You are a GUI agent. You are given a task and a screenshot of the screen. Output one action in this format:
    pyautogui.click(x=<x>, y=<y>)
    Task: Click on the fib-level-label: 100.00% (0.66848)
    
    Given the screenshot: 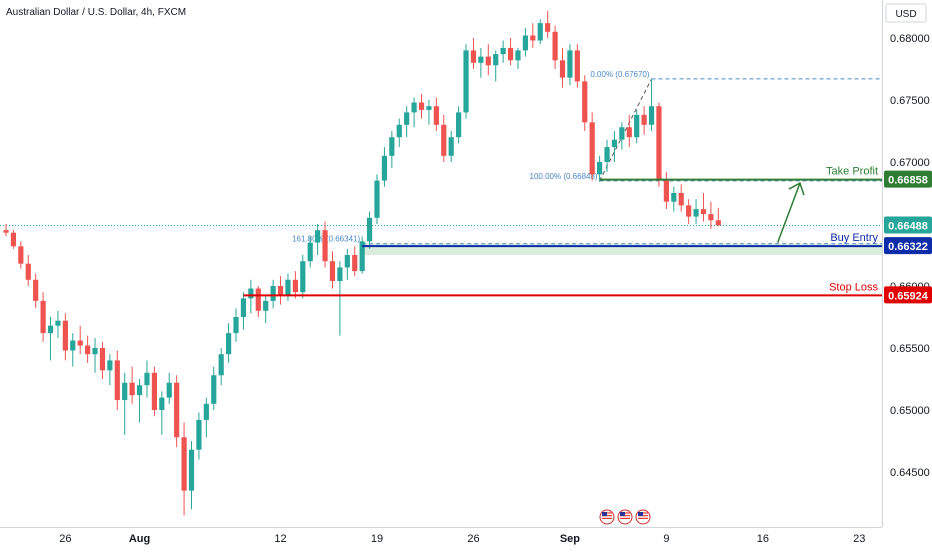 What is the action you would take?
    pyautogui.click(x=564, y=176)
    